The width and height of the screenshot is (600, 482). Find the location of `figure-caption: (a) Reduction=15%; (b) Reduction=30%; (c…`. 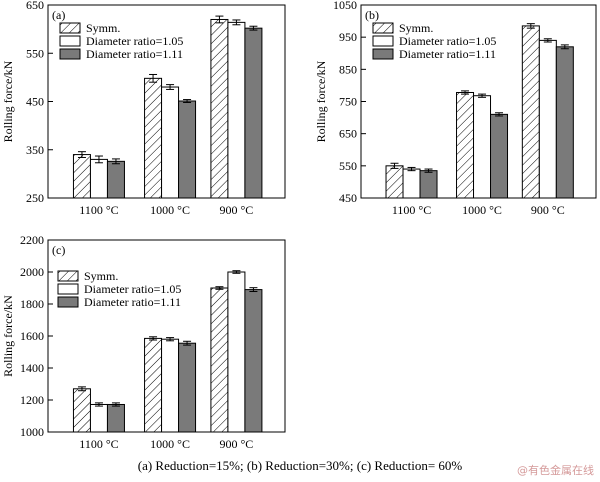

figure-caption: (a) Reduction=15%; (b) Reduction=30%; (c… is located at coordinates (300, 465).